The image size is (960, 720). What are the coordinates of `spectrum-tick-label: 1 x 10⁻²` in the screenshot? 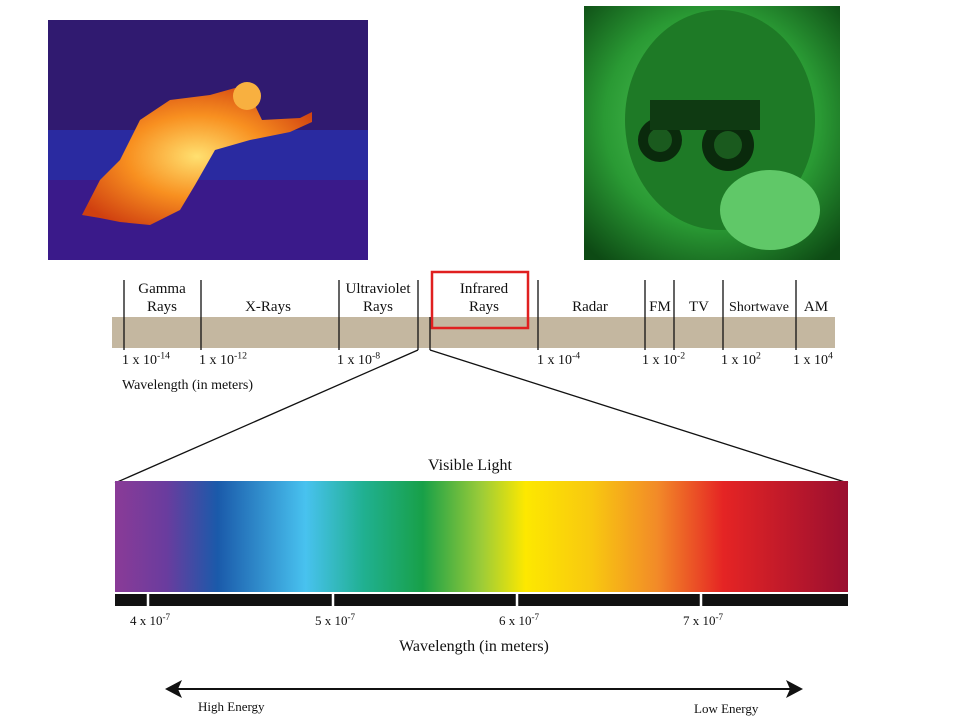 It's located at (663, 359).